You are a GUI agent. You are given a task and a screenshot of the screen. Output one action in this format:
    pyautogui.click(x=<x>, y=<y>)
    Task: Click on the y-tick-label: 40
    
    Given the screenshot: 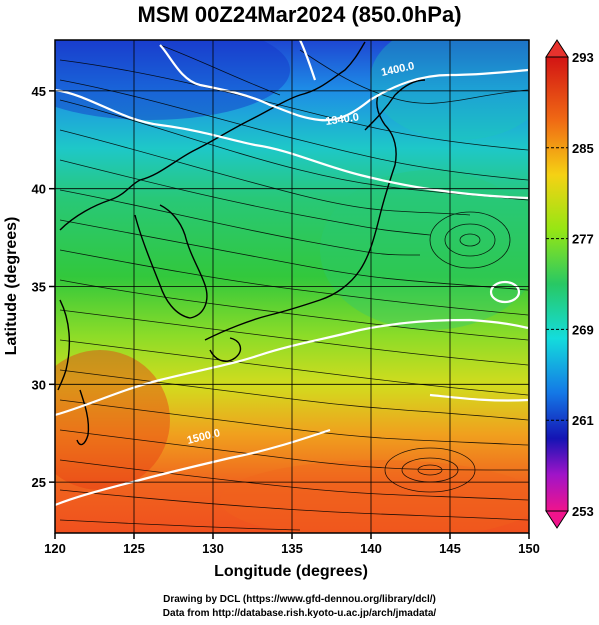 What is the action you would take?
    pyautogui.click(x=39, y=189)
    